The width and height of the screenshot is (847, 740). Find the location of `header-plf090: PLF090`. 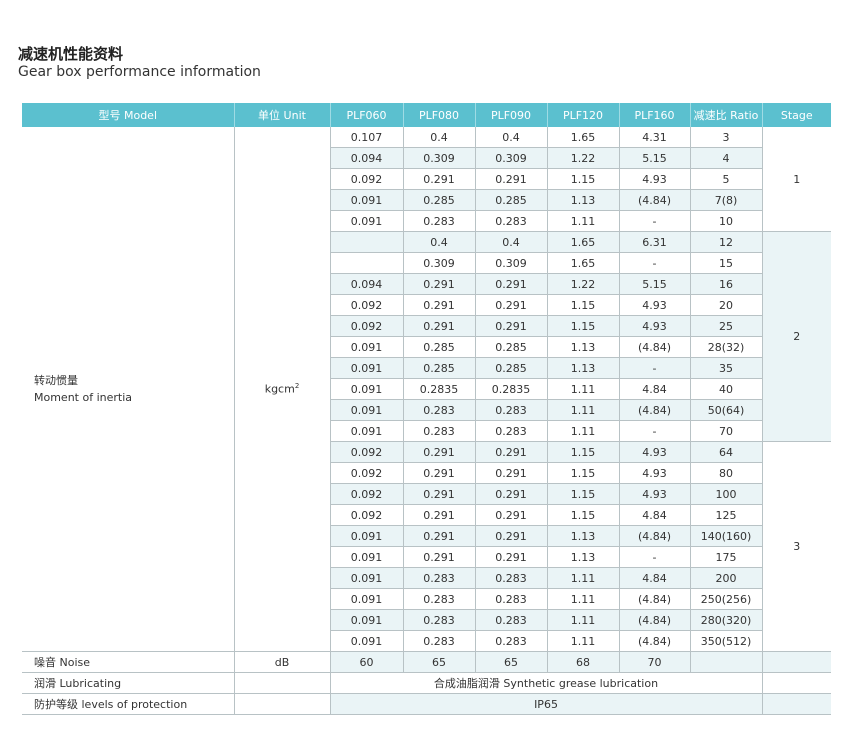

header-plf090: PLF090 is located at coordinates (511, 115).